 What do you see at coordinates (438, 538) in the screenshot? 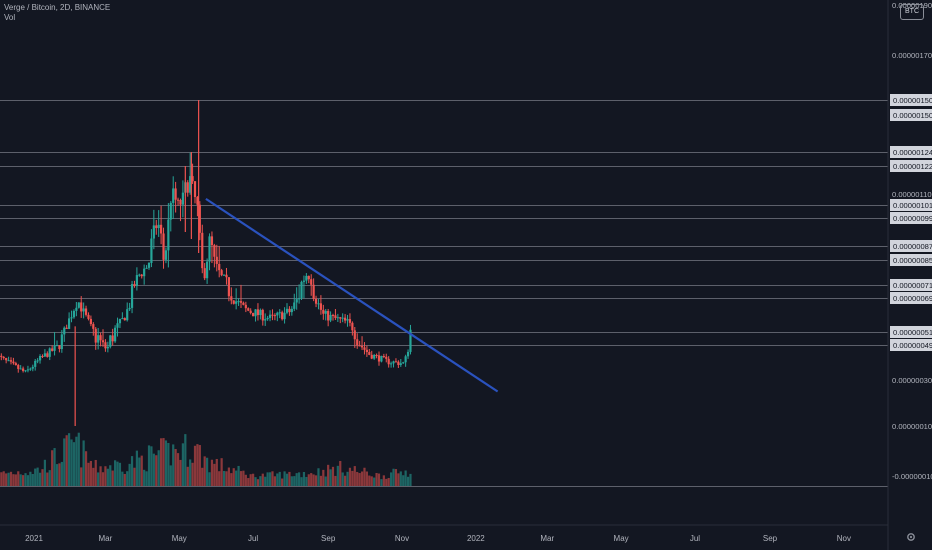
I see `x-axis: 2021 Mar May Jul Sep Nov 2022 Mar May Jul Sep Nov` at bounding box center [438, 538].